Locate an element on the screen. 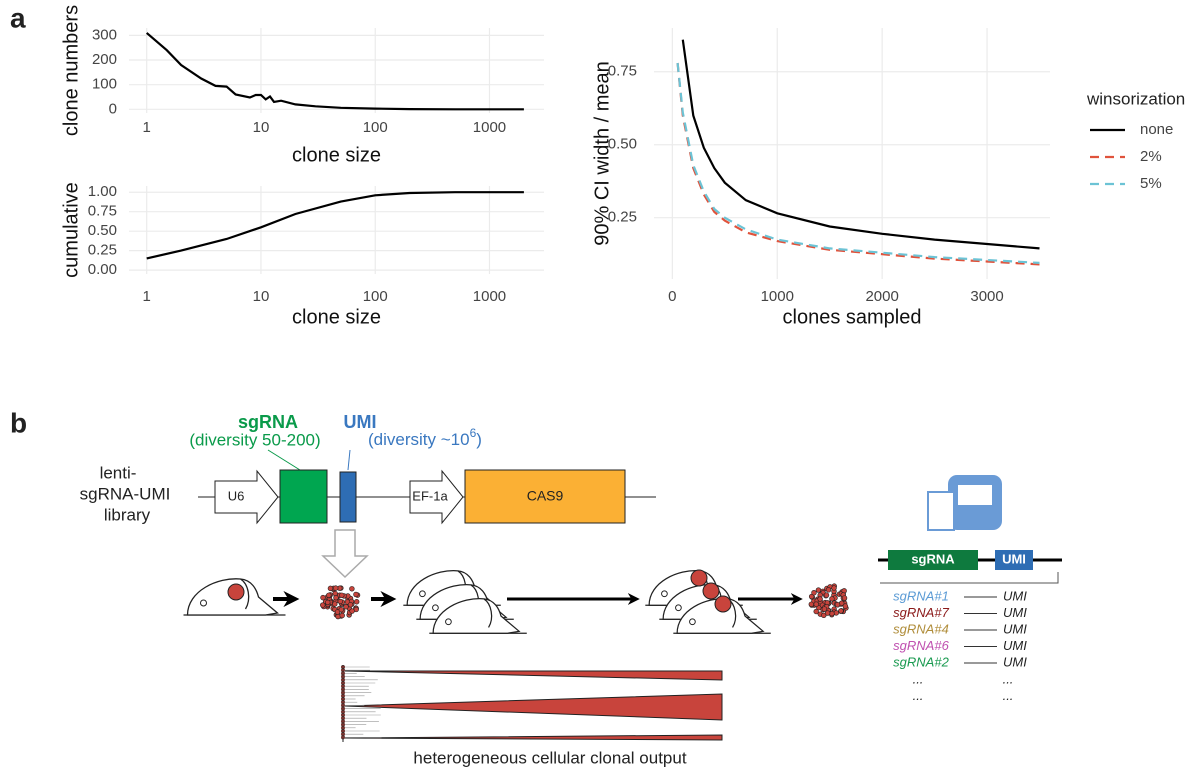 This screenshot has height=769, width=1200. umi-diversity-close: ) is located at coordinates (479, 439).